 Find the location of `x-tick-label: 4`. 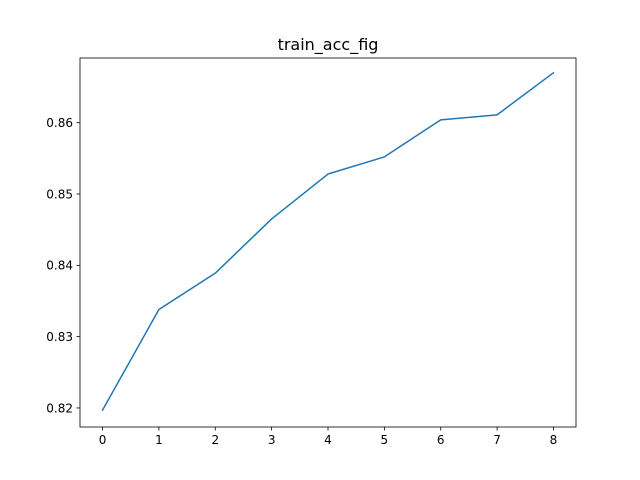

x-tick-label: 4 is located at coordinates (328, 440).